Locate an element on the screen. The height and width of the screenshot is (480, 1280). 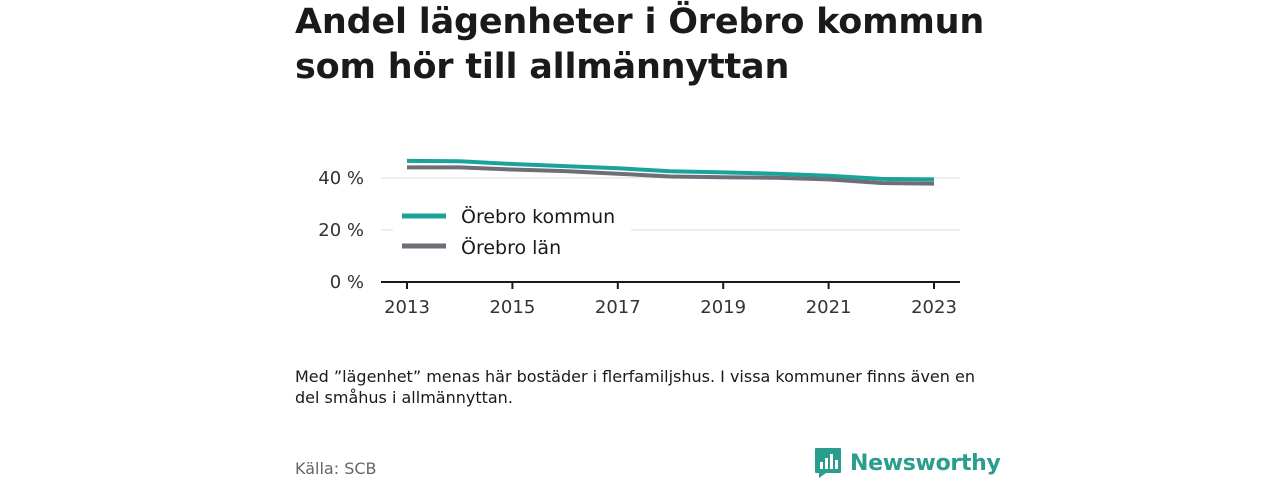
y-axis-labels: 0 % 20 % 40 % is located at coordinates (341, 230).